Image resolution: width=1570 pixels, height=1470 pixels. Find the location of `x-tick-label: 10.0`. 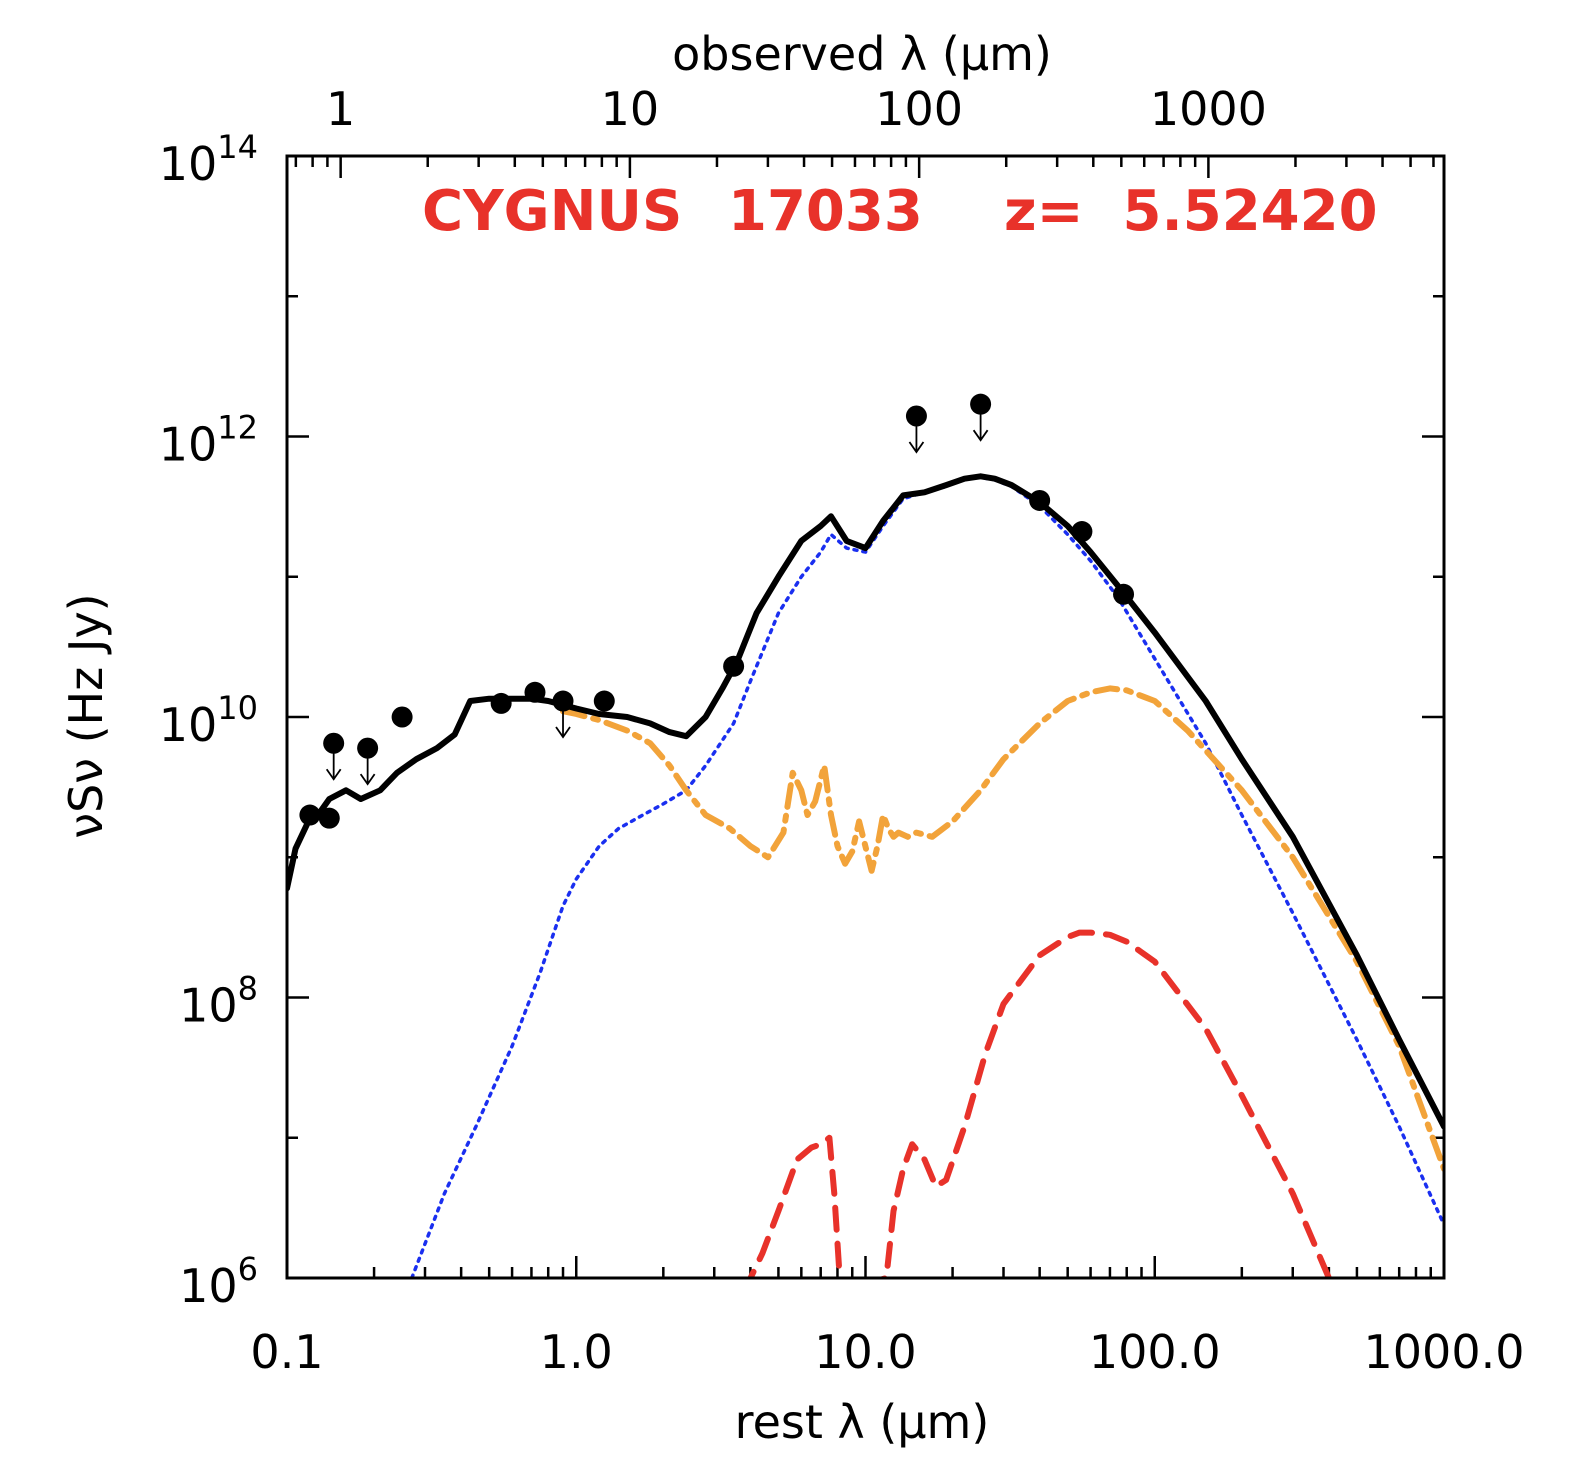

x-tick-label: 10.0 is located at coordinates (865, 1352).